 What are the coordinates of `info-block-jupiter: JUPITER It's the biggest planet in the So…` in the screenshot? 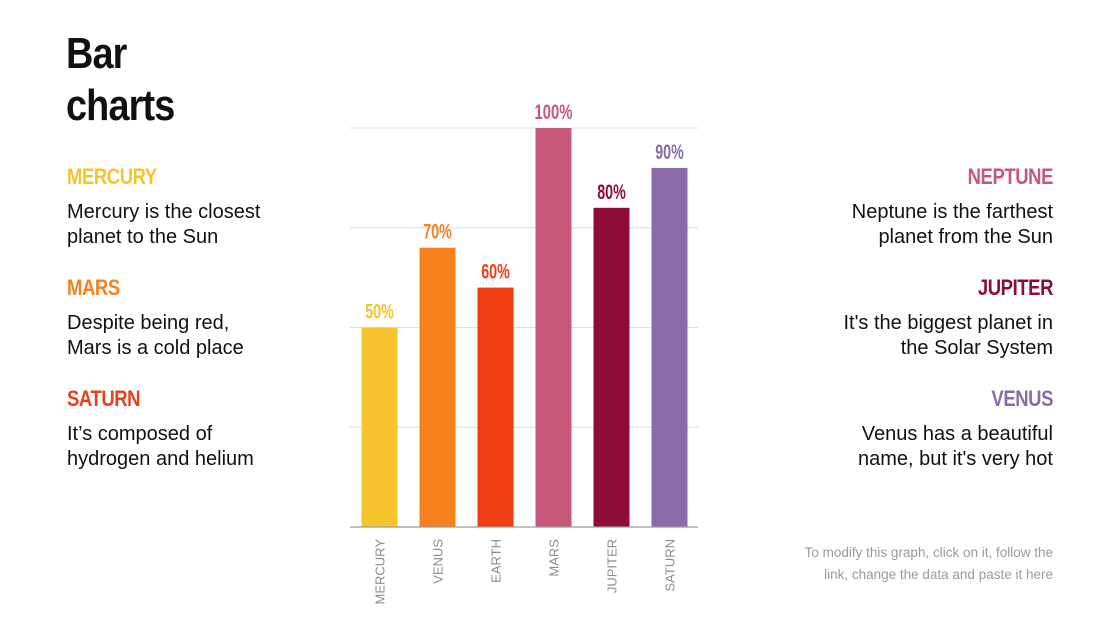 It's located at (903, 318).